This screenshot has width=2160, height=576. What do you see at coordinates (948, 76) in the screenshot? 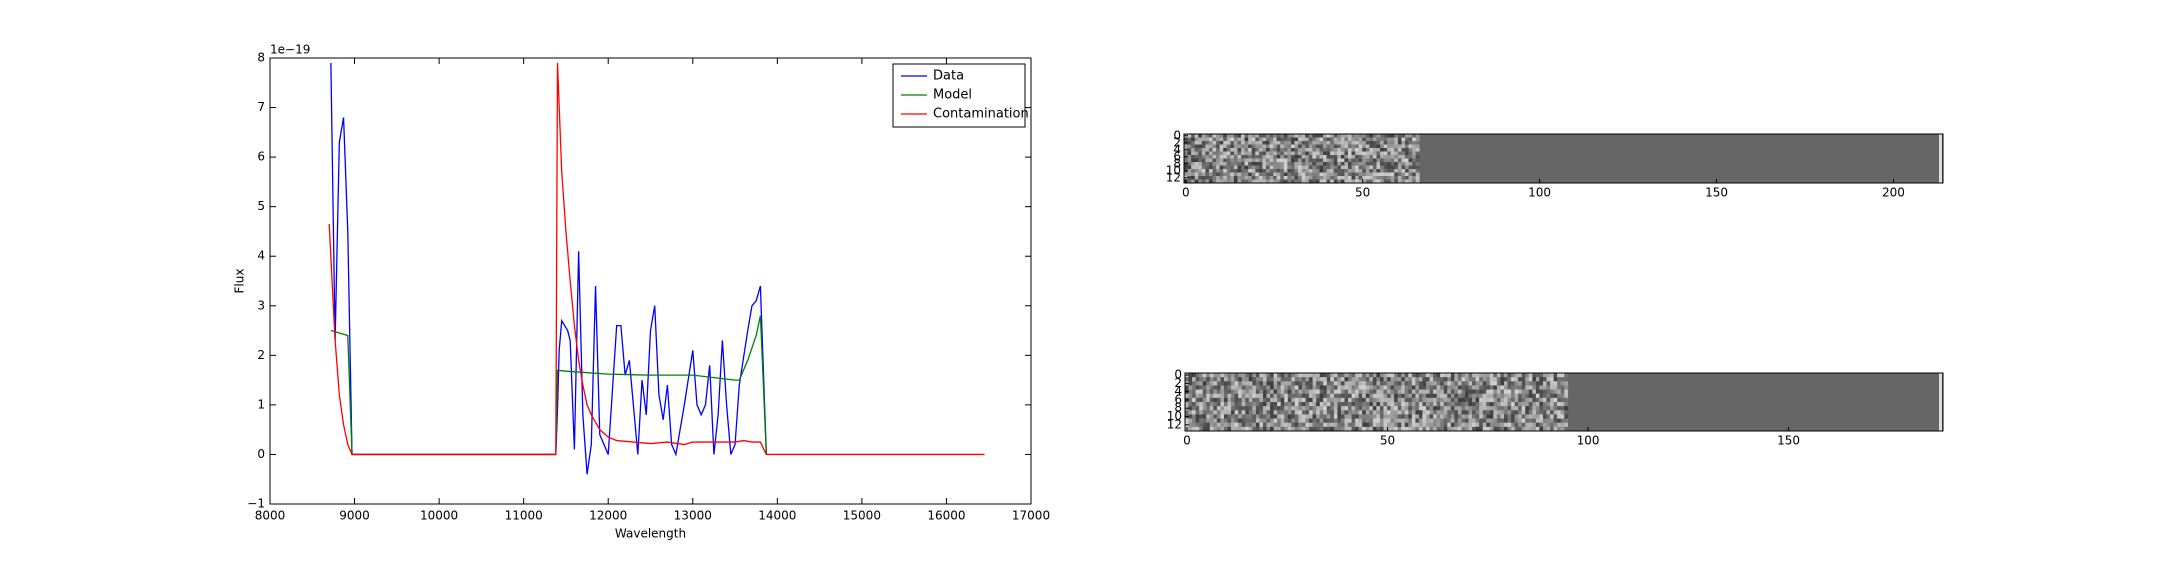
I see `legend-label: Data` at bounding box center [948, 76].